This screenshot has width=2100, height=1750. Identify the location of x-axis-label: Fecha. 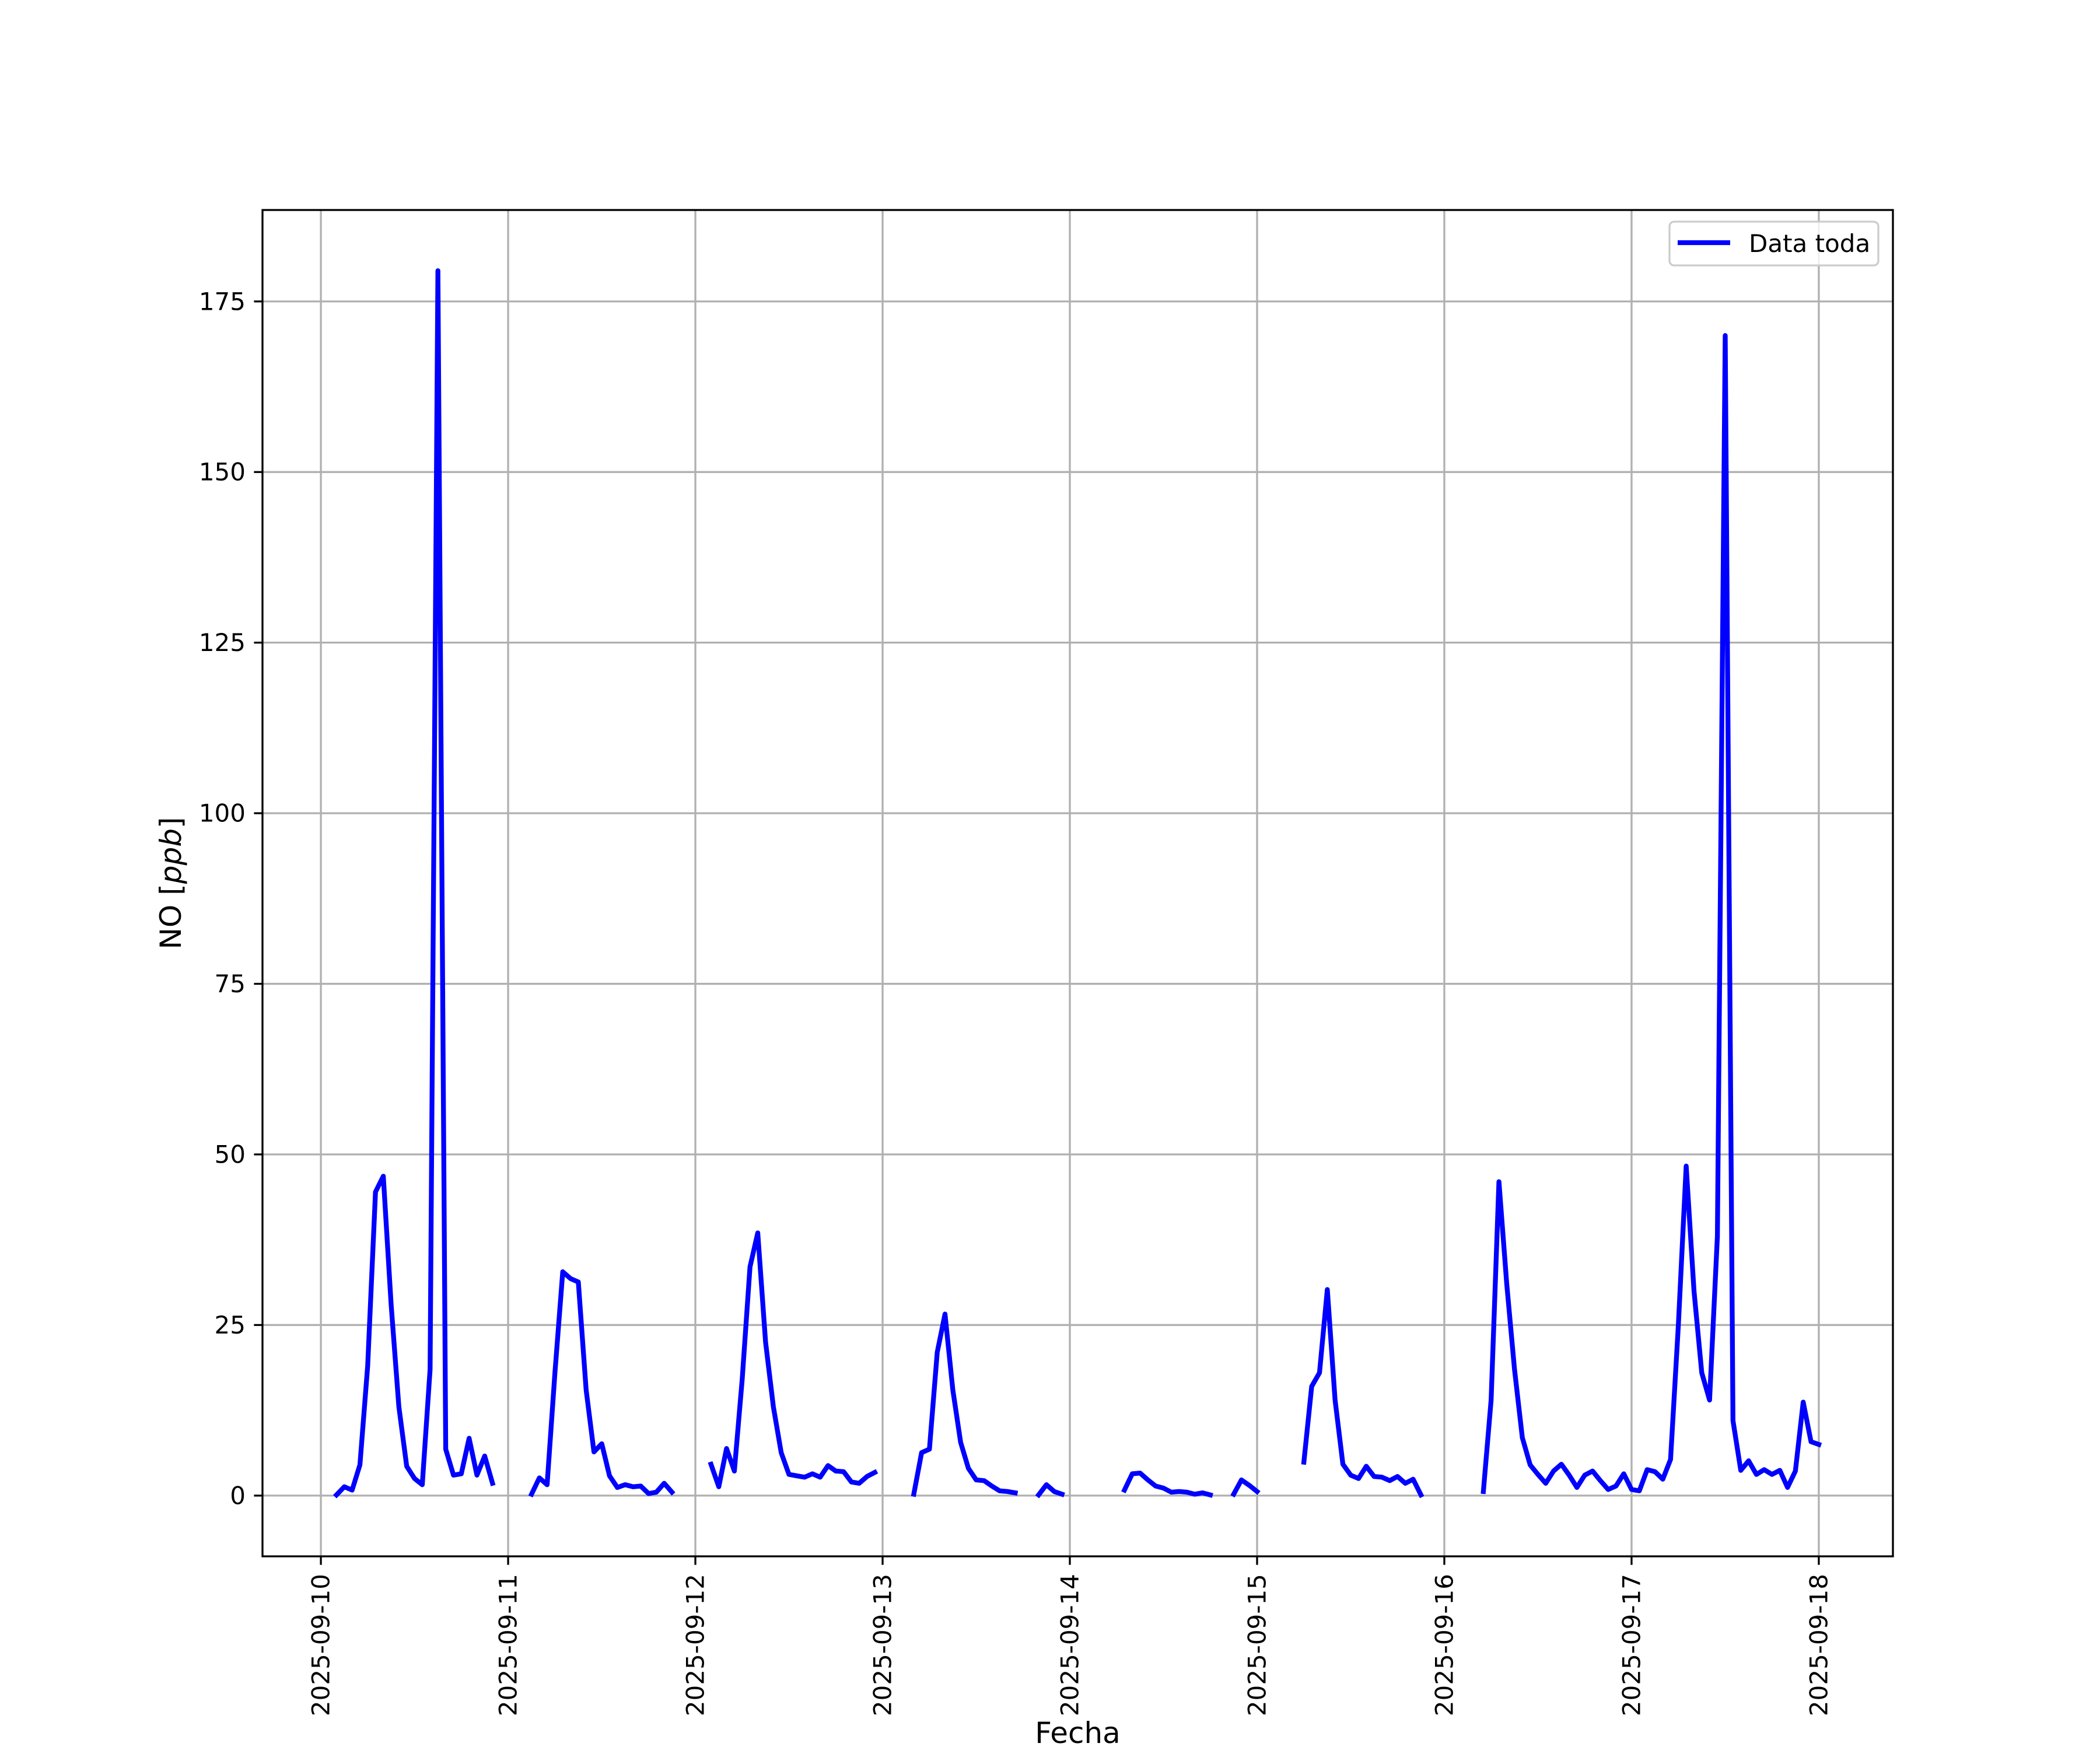
(1078, 1733).